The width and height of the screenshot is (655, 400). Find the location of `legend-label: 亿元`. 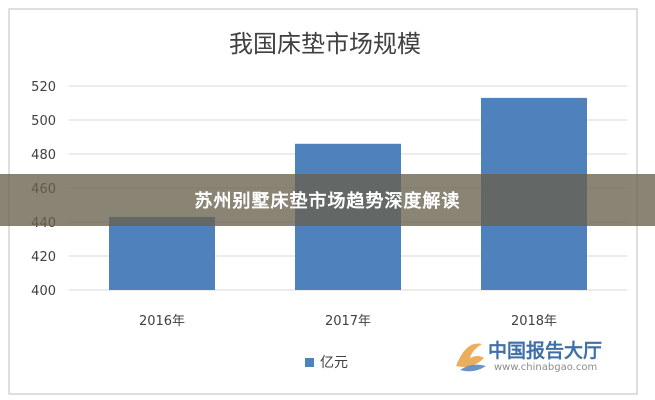

legend-label: 亿元 is located at coordinates (334, 363).